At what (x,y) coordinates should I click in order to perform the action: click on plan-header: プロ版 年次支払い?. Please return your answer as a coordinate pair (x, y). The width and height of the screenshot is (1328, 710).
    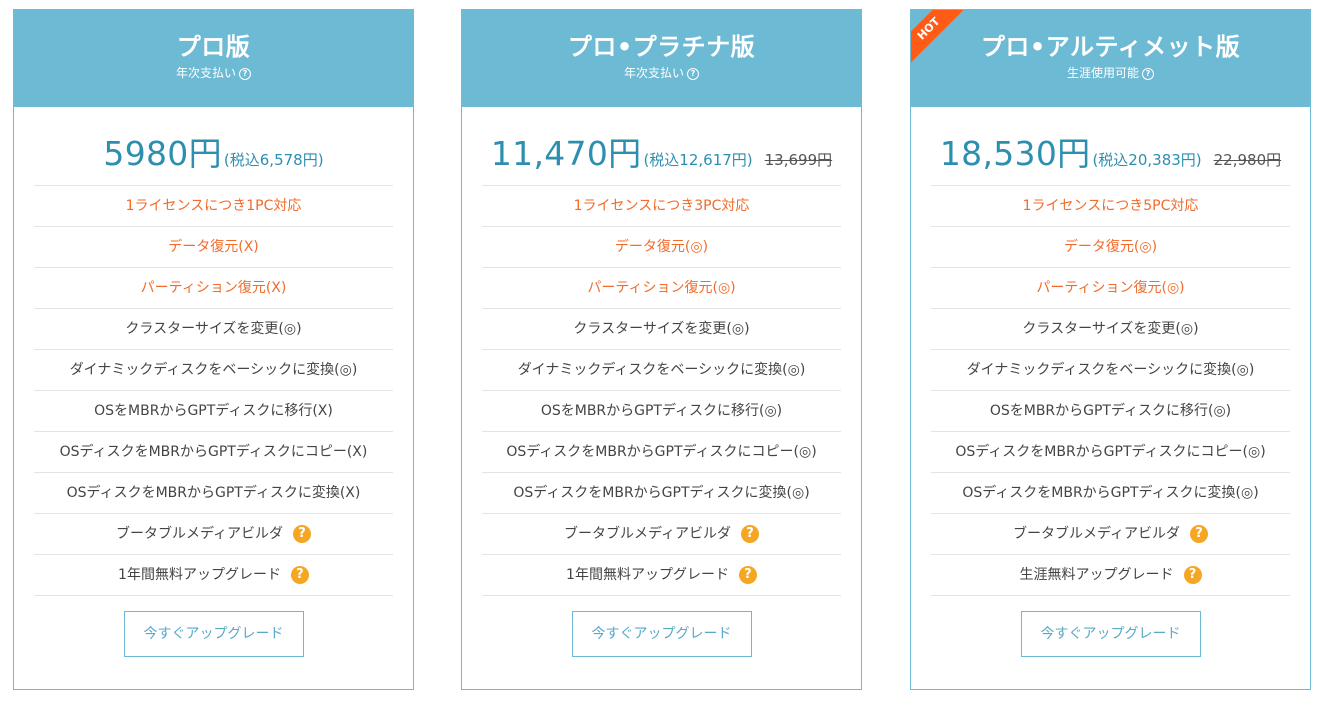
    Looking at the image, I should click on (213, 58).